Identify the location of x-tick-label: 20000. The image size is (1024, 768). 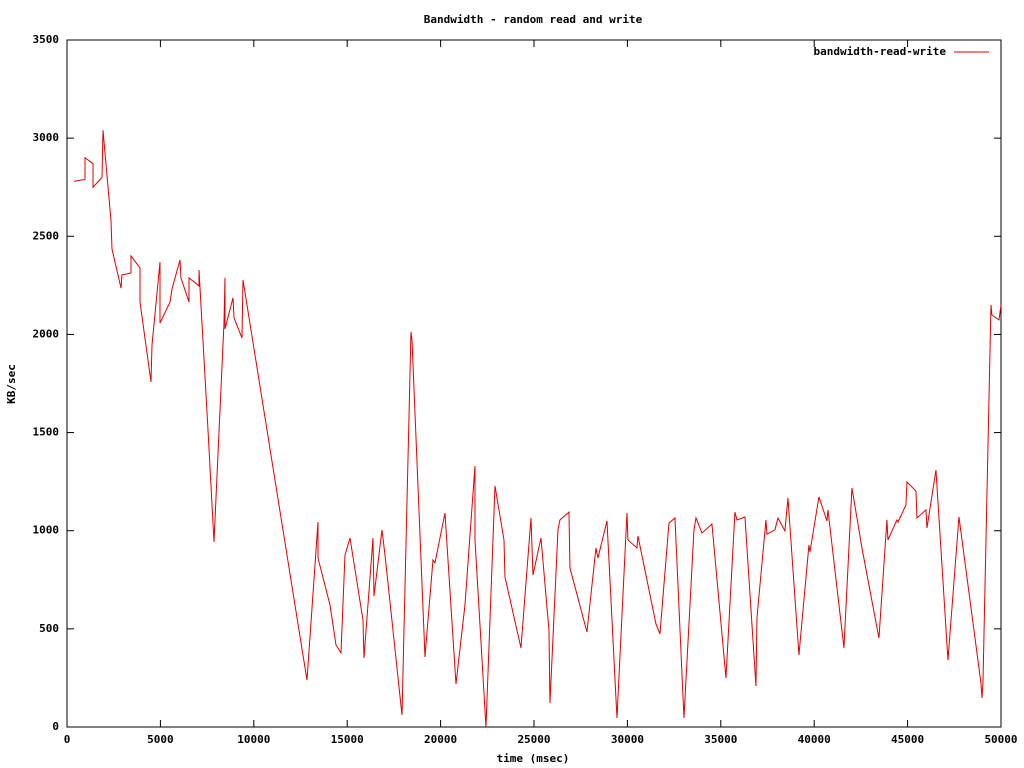
(440, 739).